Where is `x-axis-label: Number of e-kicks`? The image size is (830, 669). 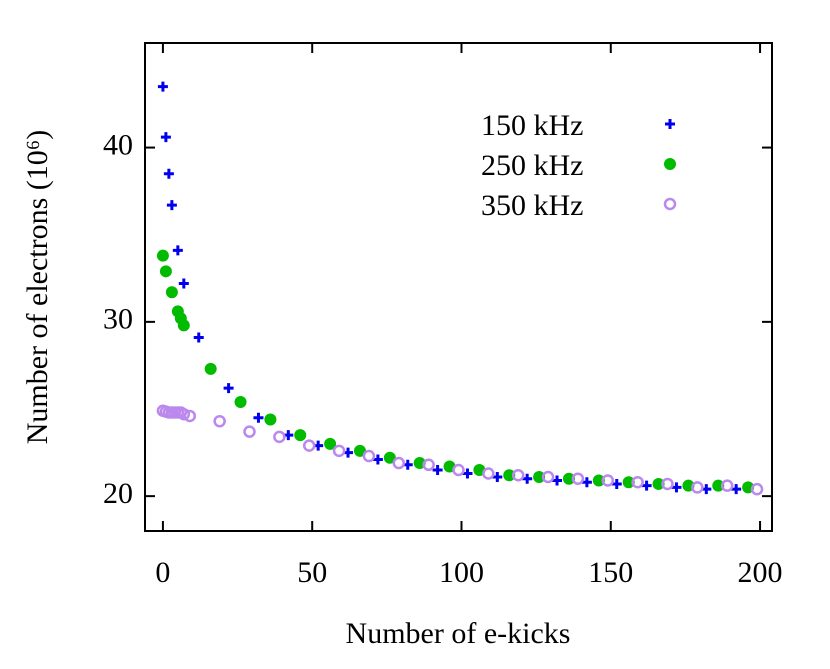 x-axis-label: Number of e-kicks is located at coordinates (458, 633).